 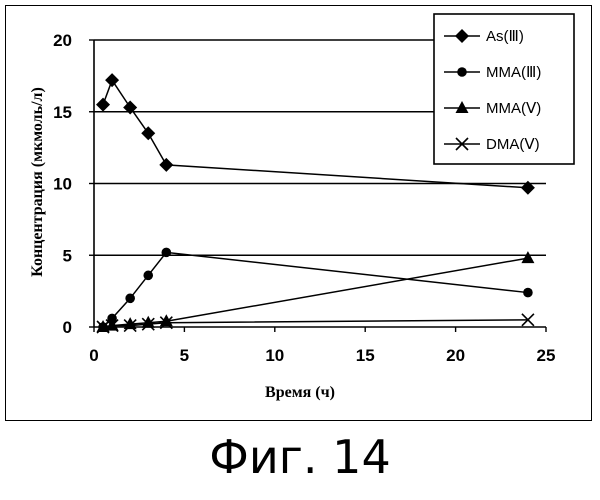 What do you see at coordinates (62, 184) in the screenshot?
I see `y-tick-label: 10` at bounding box center [62, 184].